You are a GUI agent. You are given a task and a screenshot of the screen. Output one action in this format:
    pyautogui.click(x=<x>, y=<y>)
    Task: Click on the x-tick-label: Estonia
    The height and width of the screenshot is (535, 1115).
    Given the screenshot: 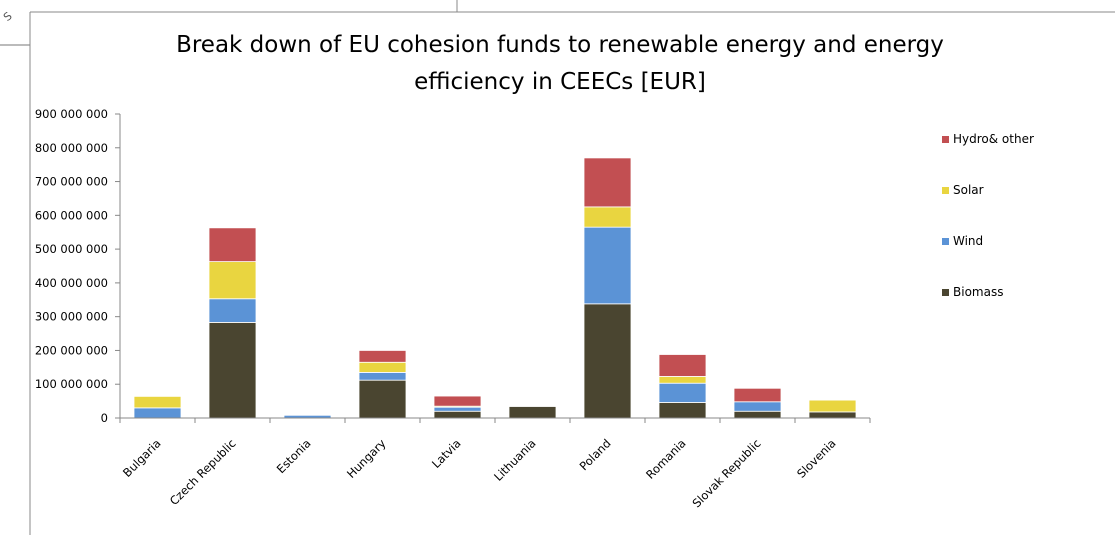 What is the action you would take?
    pyautogui.click(x=294, y=456)
    